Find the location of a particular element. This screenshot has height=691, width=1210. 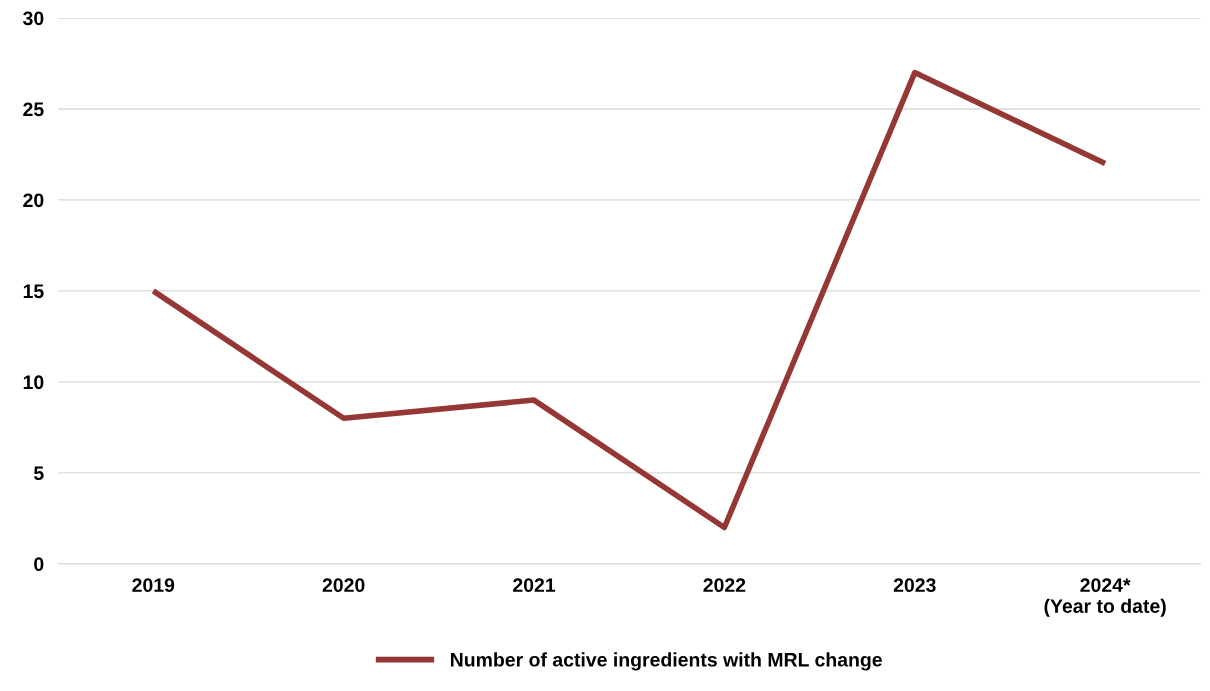

y-tick-label: 30 is located at coordinates (33, 18).